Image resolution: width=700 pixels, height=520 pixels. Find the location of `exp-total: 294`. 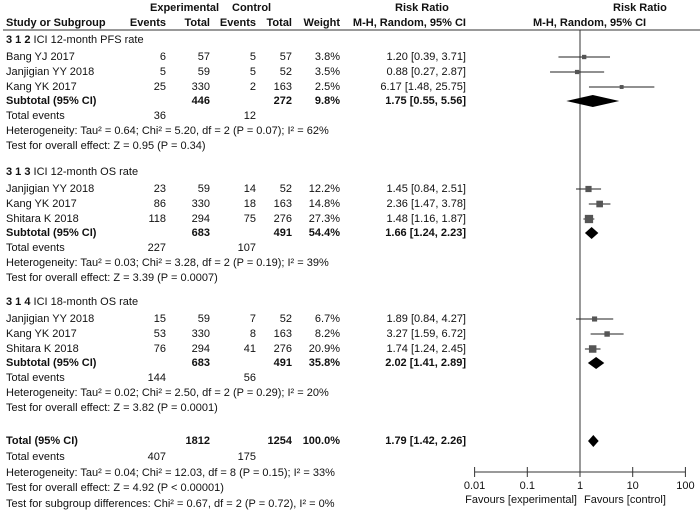

exp-total: 294 is located at coordinates (200, 349).